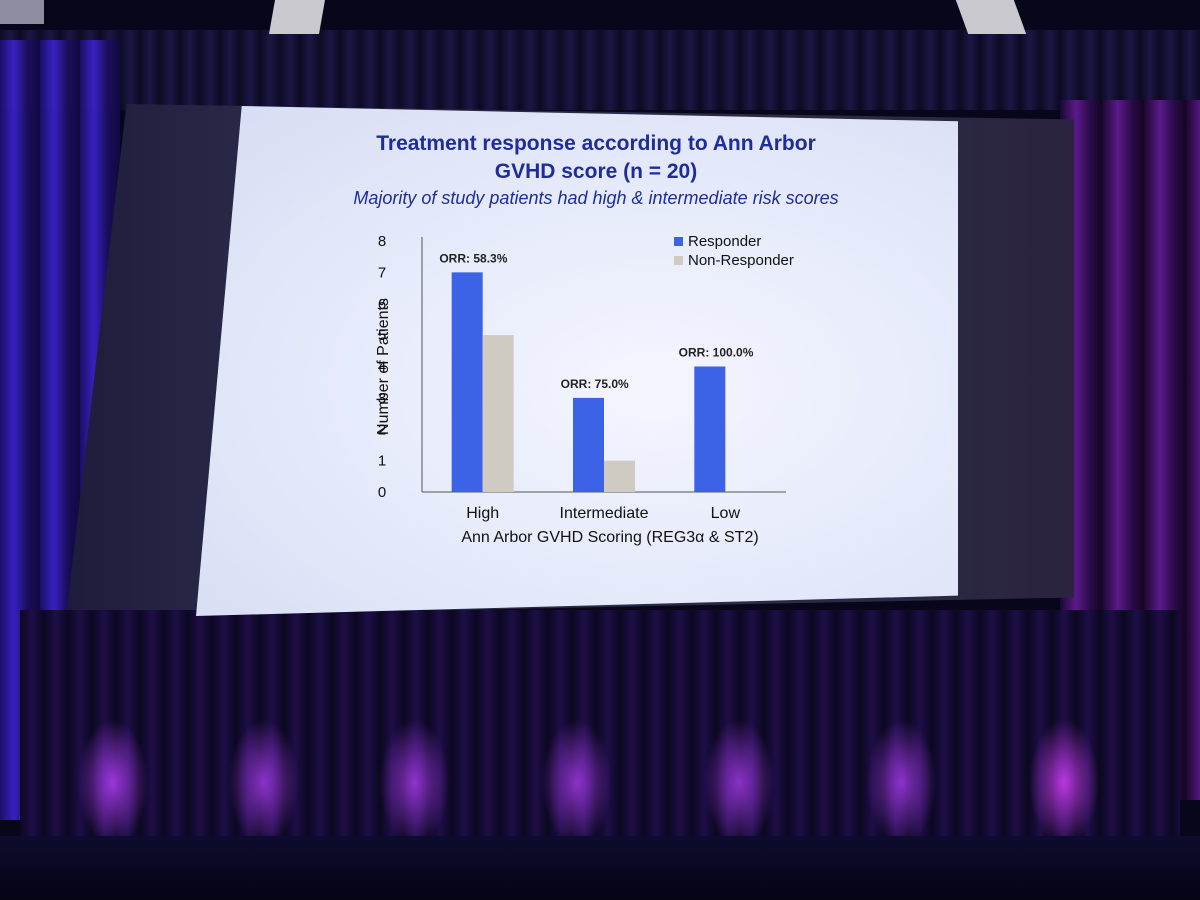 This screenshot has width=1200, height=900. Describe the element at coordinates (498, 413) in the screenshot. I see `bar-non-responder-high` at that location.